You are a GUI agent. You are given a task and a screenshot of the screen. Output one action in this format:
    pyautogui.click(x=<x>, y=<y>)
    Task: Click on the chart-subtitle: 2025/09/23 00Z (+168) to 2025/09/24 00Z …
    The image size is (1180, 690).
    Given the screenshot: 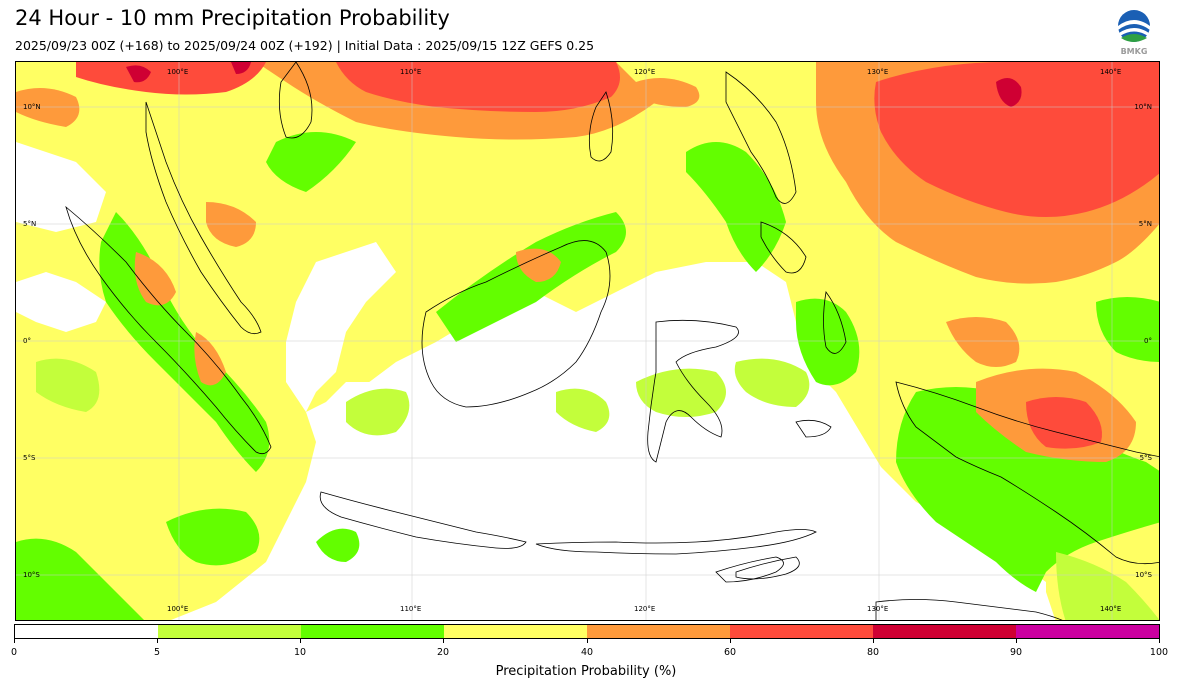 What is the action you would take?
    pyautogui.click(x=305, y=45)
    